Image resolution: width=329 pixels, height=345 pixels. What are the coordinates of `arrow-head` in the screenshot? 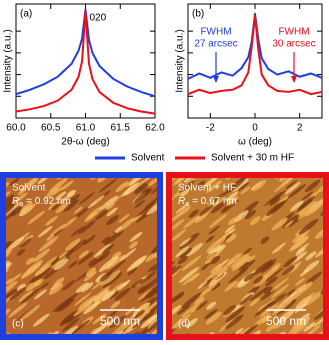 It's located at (216, 79).